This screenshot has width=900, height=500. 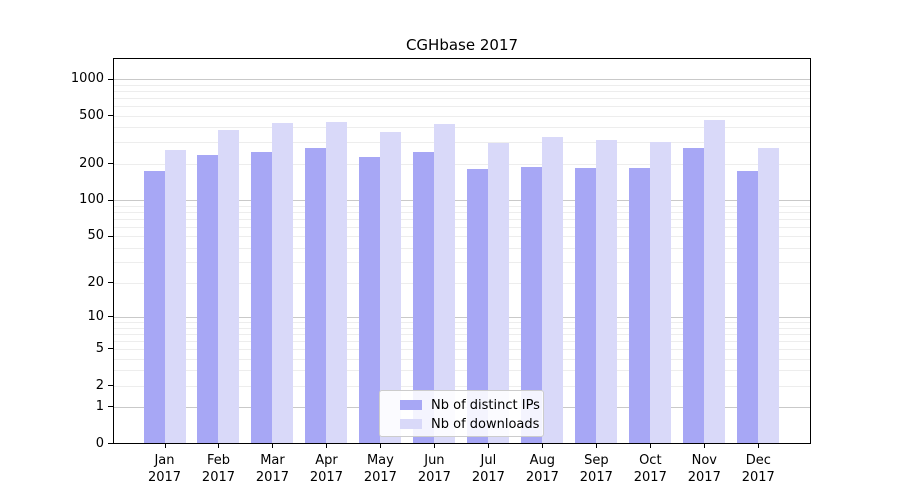 I want to click on x-tick-label-mar: Mar 2017, so click(x=272, y=469).